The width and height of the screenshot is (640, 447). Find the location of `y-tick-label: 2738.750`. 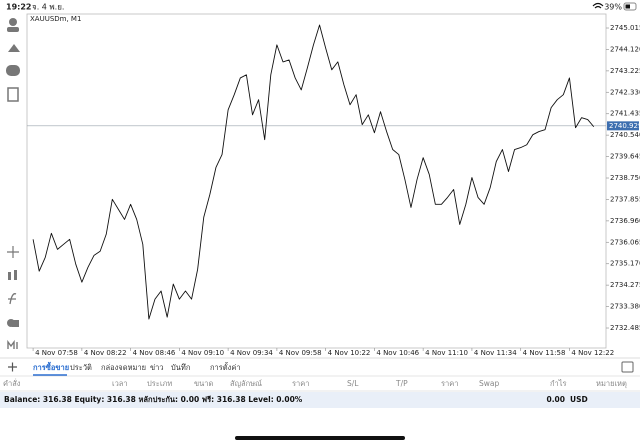

y-tick-label: 2738.750 is located at coordinates (625, 178).